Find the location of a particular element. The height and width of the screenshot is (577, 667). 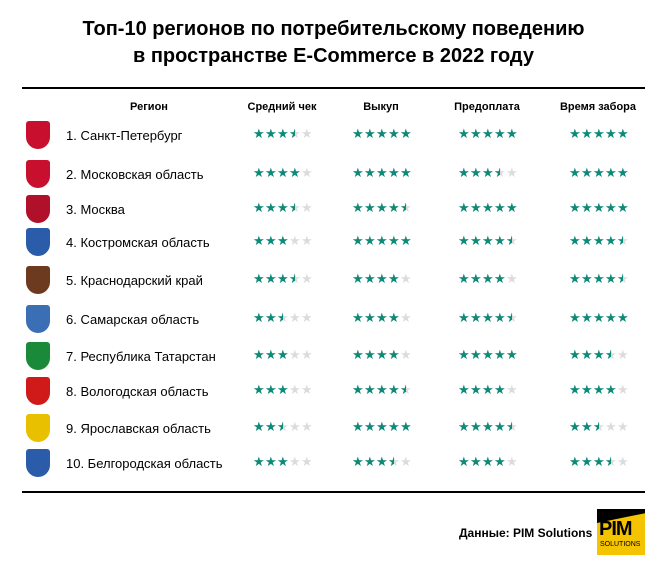

header-prepayment: Предоплата is located at coordinates (487, 107).